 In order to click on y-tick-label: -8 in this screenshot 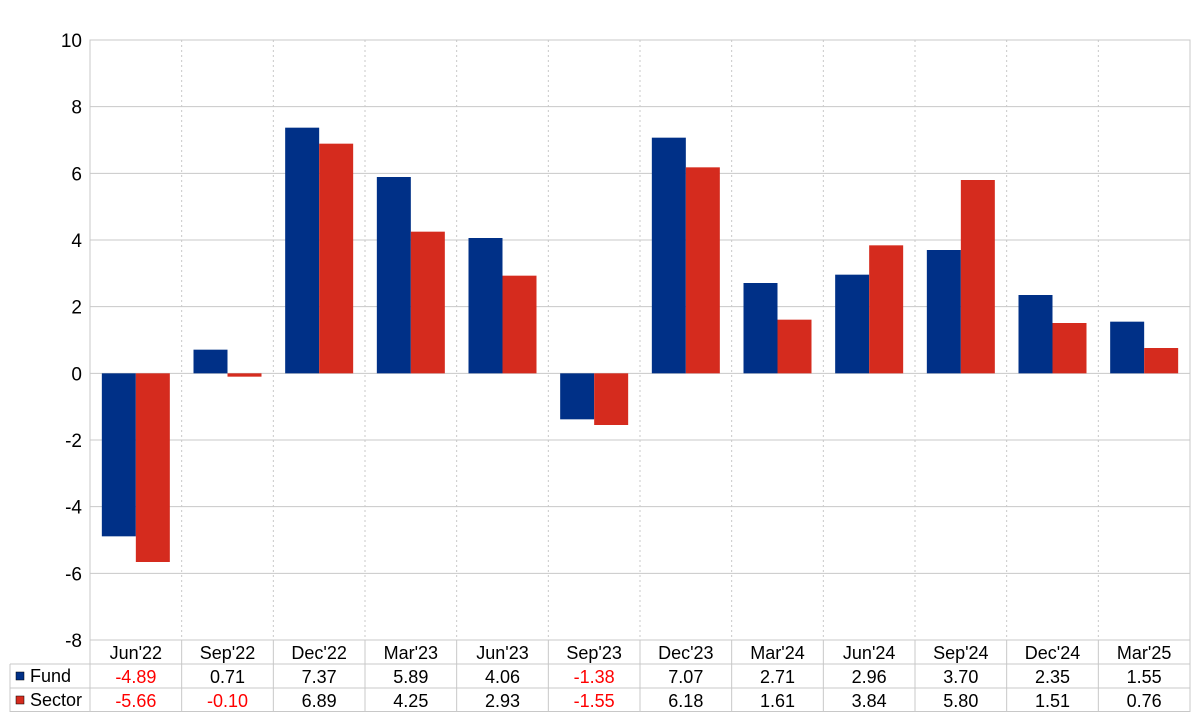, I will do `click(73, 641)`.